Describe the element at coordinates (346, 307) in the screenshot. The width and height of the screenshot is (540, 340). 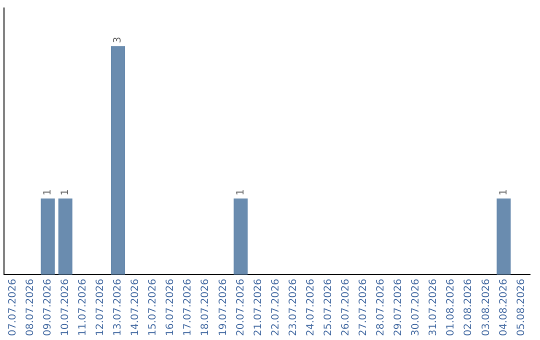
I see `x-tick-label: 26.07.2026` at that location.